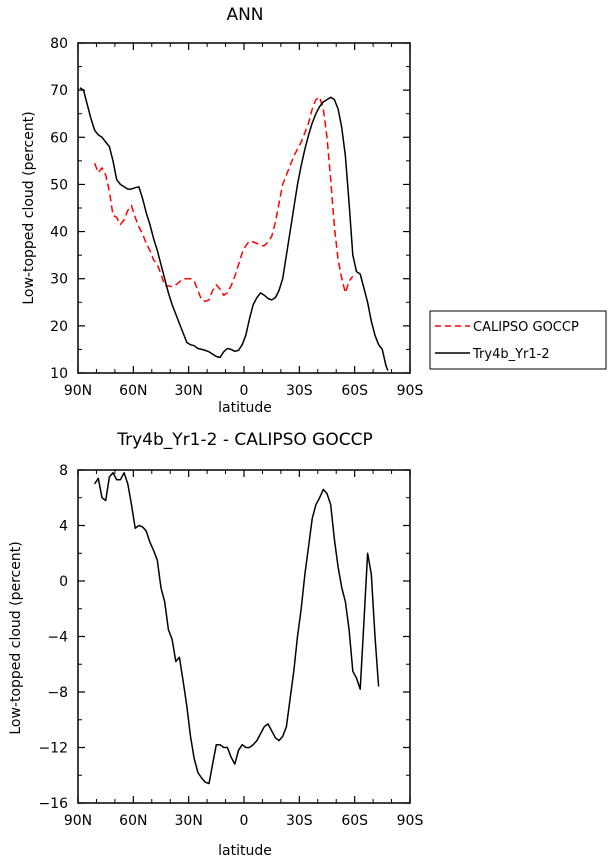 This screenshot has width=610, height=862. Describe the element at coordinates (511, 354) in the screenshot. I see `legend-label-try4b: Try4b_Yr1-2` at that location.